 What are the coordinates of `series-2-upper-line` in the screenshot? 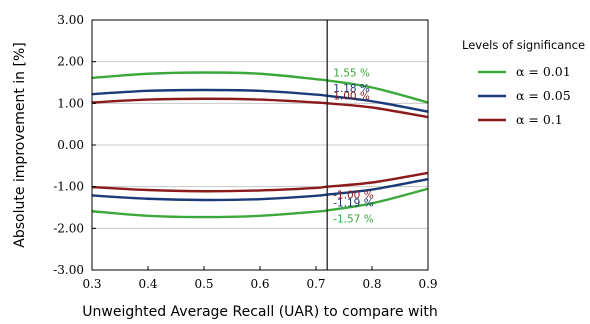 It's located at (260, 100).